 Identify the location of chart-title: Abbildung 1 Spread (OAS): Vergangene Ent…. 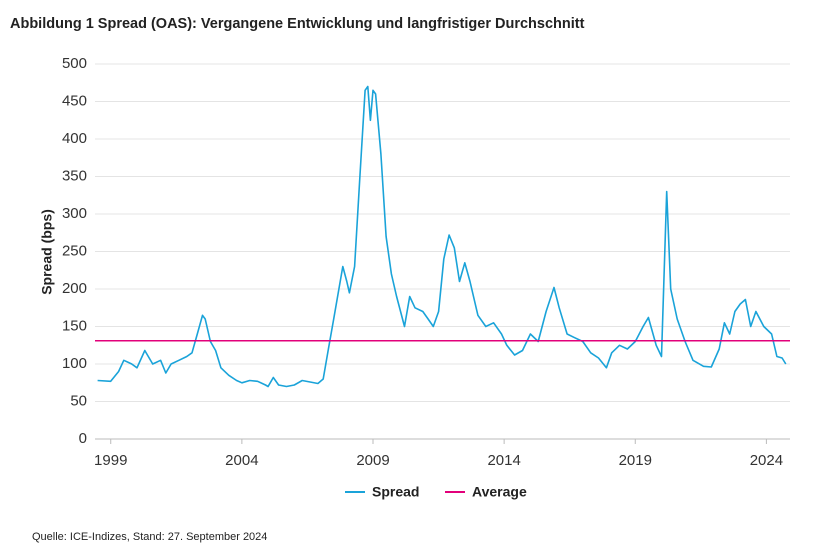
(297, 24).